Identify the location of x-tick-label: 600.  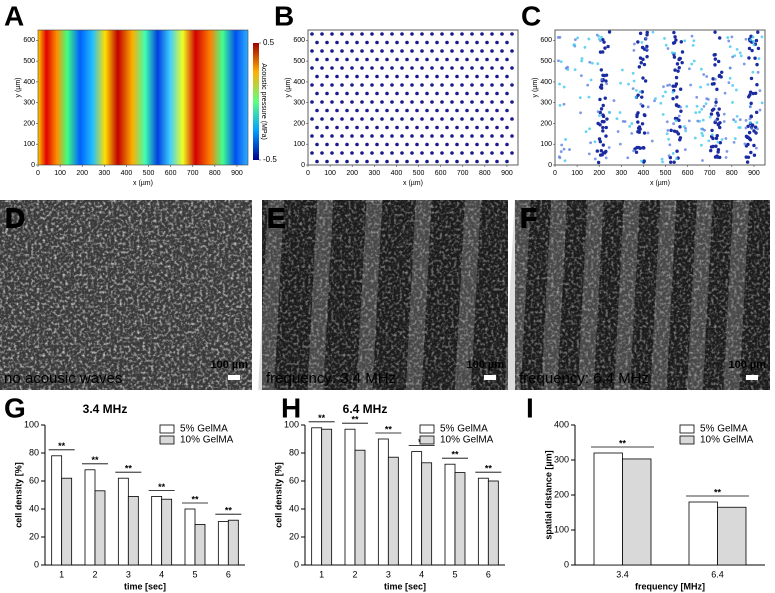
(171, 173).